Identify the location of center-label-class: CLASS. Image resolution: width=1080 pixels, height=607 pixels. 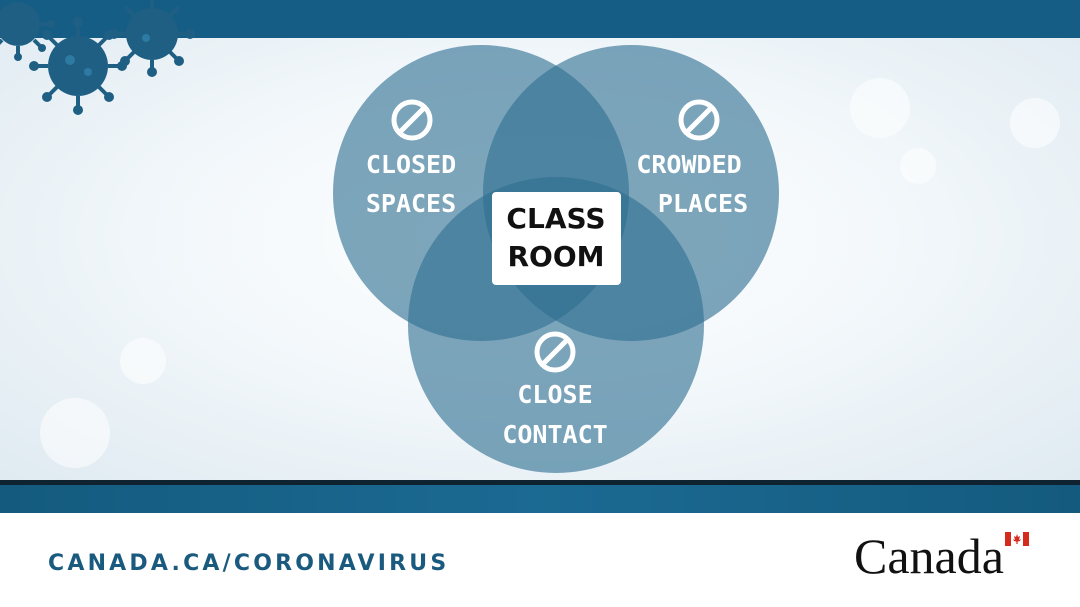
(555, 218).